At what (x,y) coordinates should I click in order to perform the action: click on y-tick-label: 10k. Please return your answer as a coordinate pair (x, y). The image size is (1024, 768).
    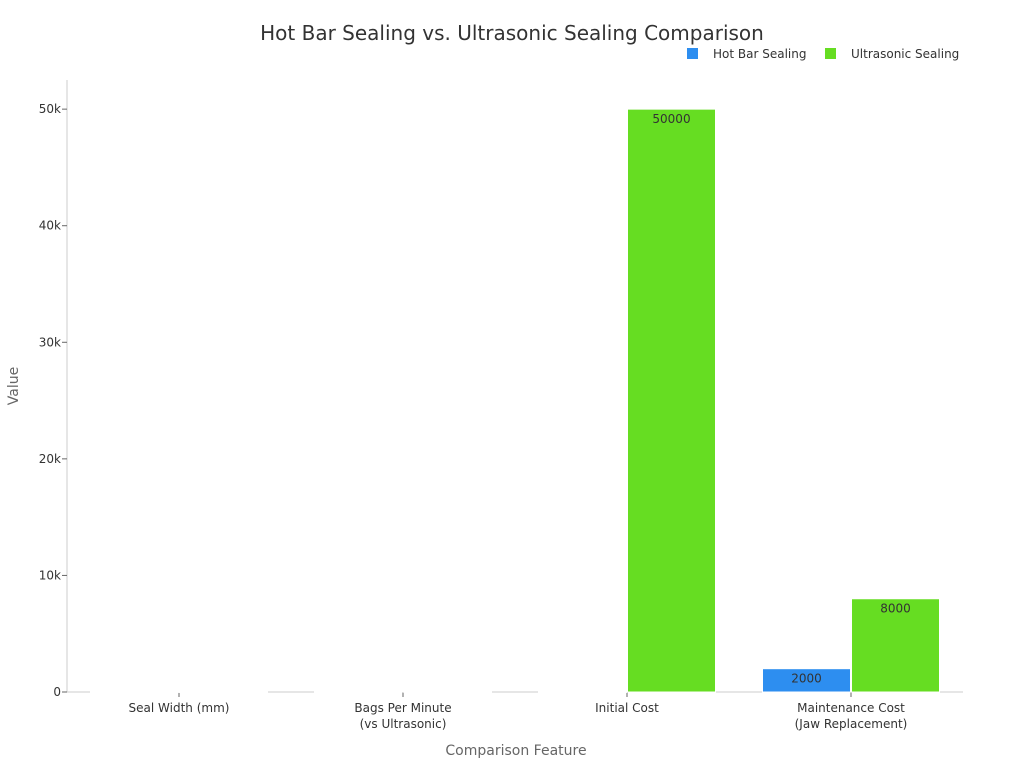
    Looking at the image, I should click on (50, 575).